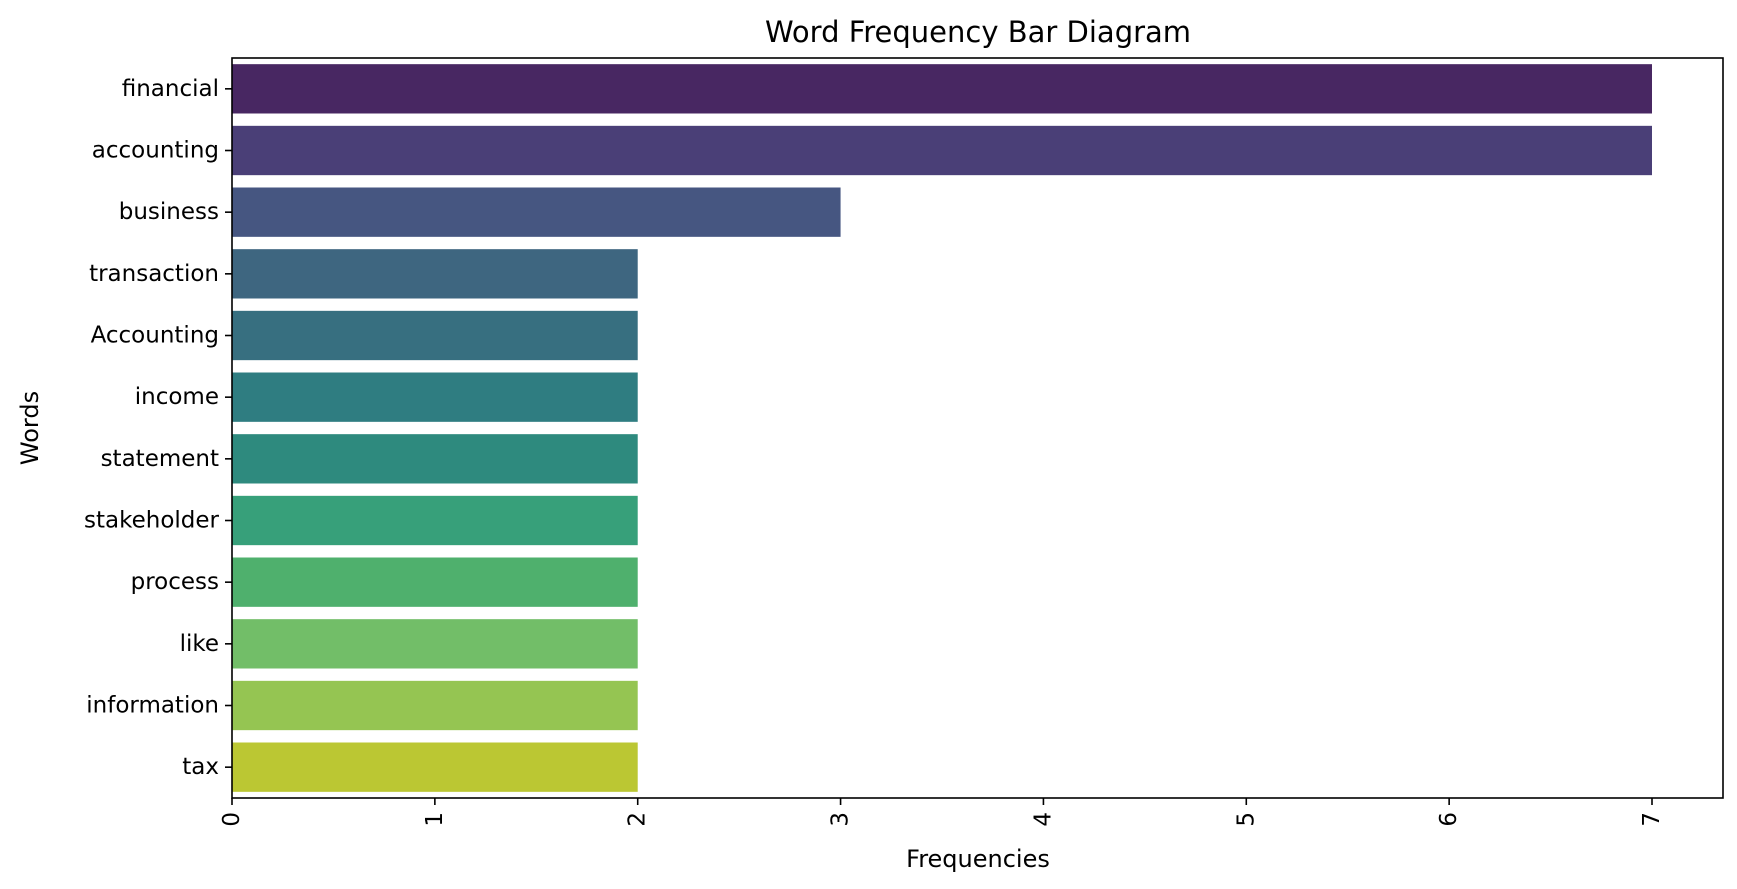  I want to click on y-tick-label: income, so click(177, 397).